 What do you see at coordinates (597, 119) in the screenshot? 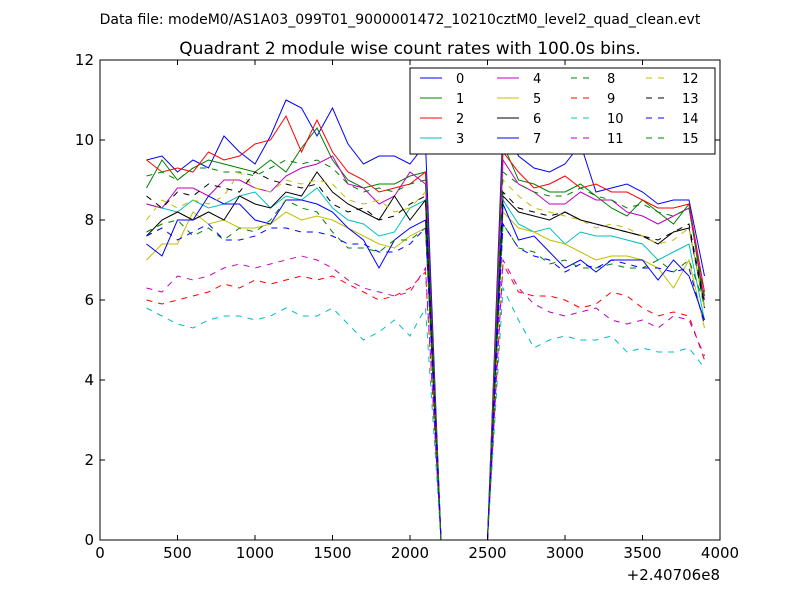
I see `legend-entry-10: 10` at bounding box center [597, 119].